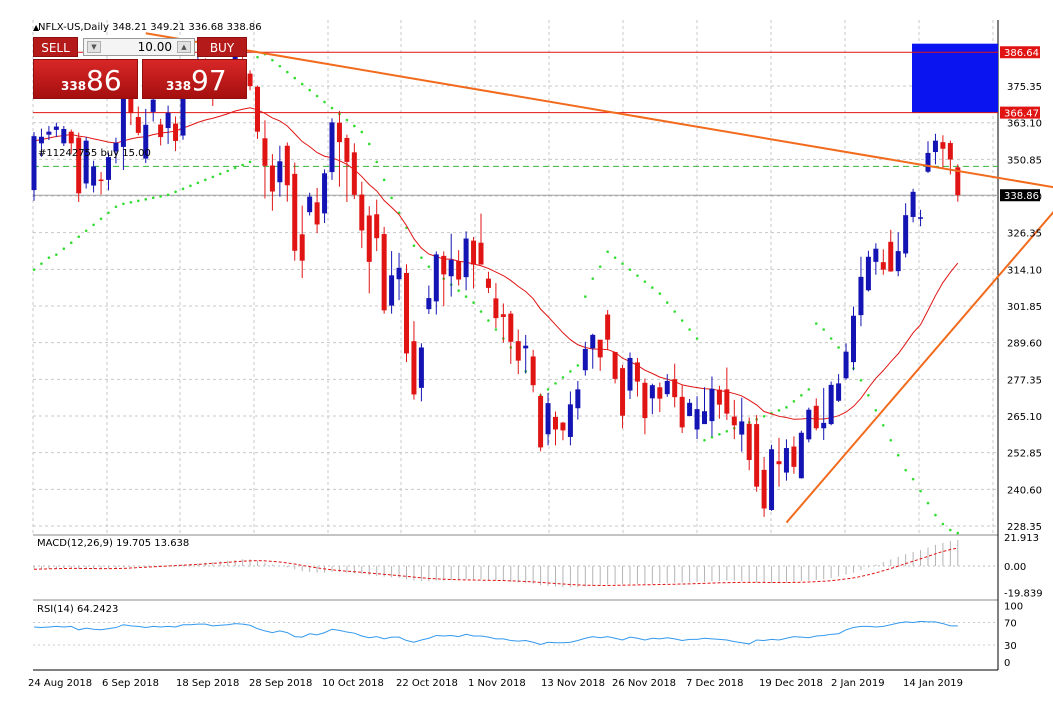 Image resolution: width=1053 pixels, height=702 pixels. I want to click on date-axis-label: 26 Nov 2018, so click(644, 683).